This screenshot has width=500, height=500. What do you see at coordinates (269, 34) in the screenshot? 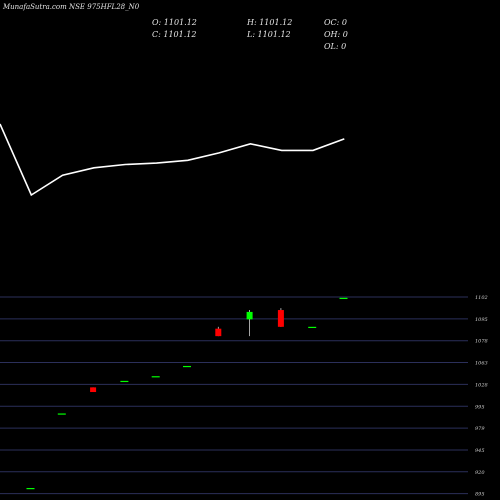
I see `low-label: L: 1101.12` at bounding box center [269, 34].